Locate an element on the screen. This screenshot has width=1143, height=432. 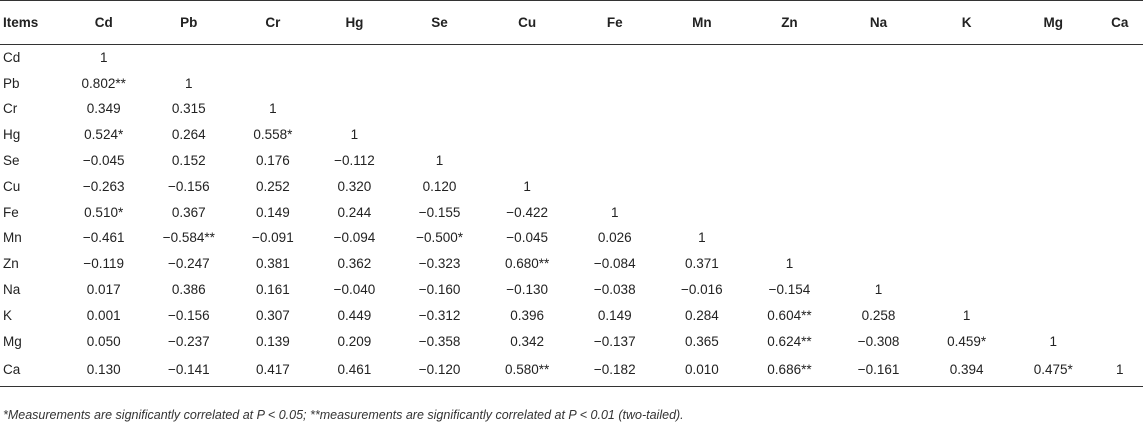
table-cell: 0.394 is located at coordinates (966, 370).